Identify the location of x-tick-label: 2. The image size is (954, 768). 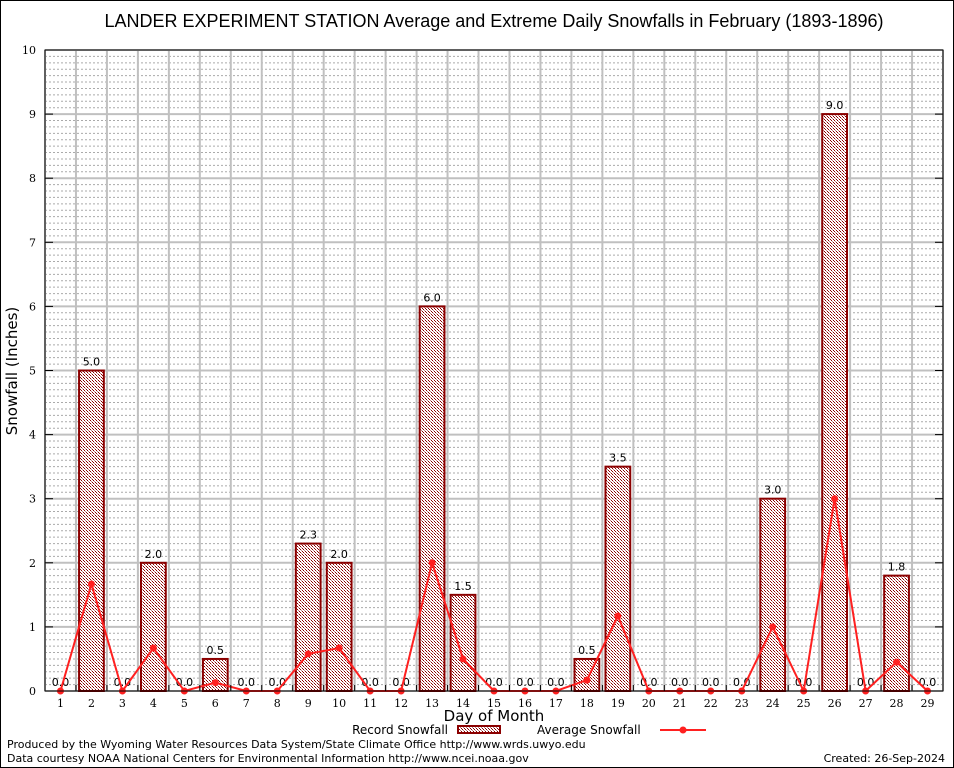
(91, 703).